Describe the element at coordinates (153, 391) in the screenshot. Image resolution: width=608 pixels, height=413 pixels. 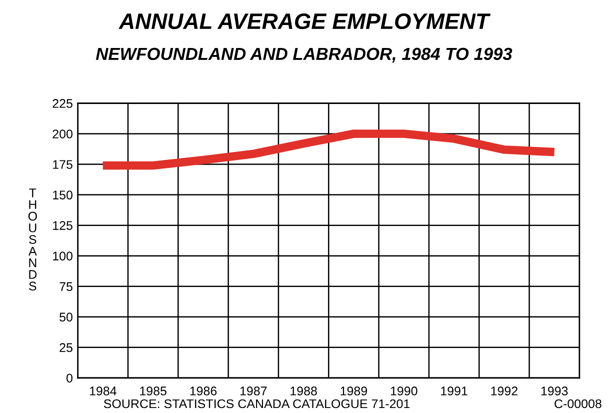
I see `x-tick-label: 1985` at that location.